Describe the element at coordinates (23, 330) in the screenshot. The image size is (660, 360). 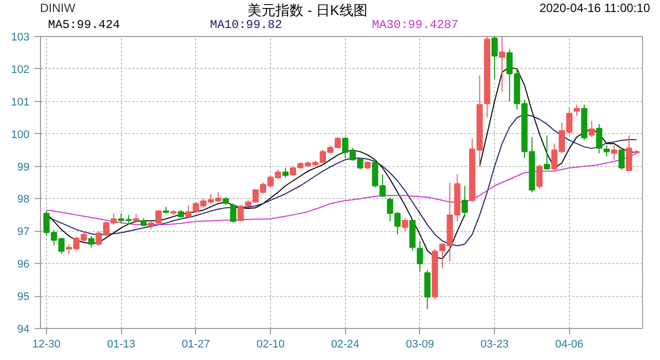
I see `y-tick-label: 94` at that location.